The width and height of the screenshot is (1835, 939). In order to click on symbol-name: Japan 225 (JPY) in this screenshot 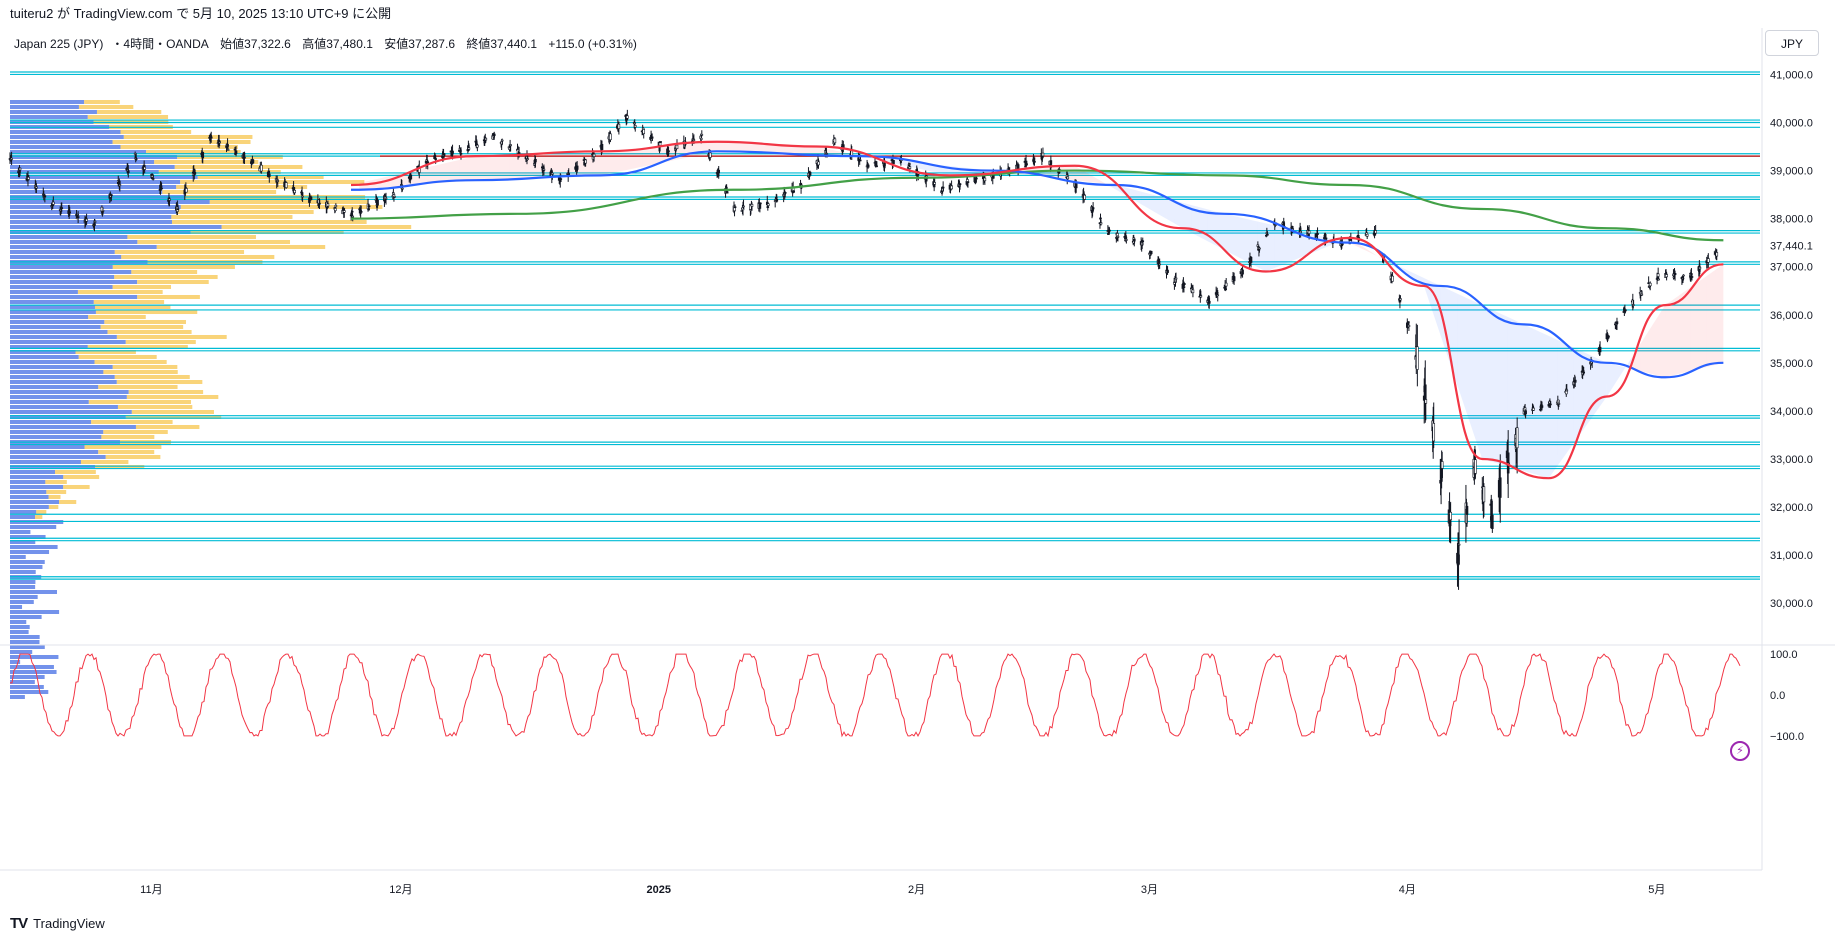, I will do `click(59, 44)`.